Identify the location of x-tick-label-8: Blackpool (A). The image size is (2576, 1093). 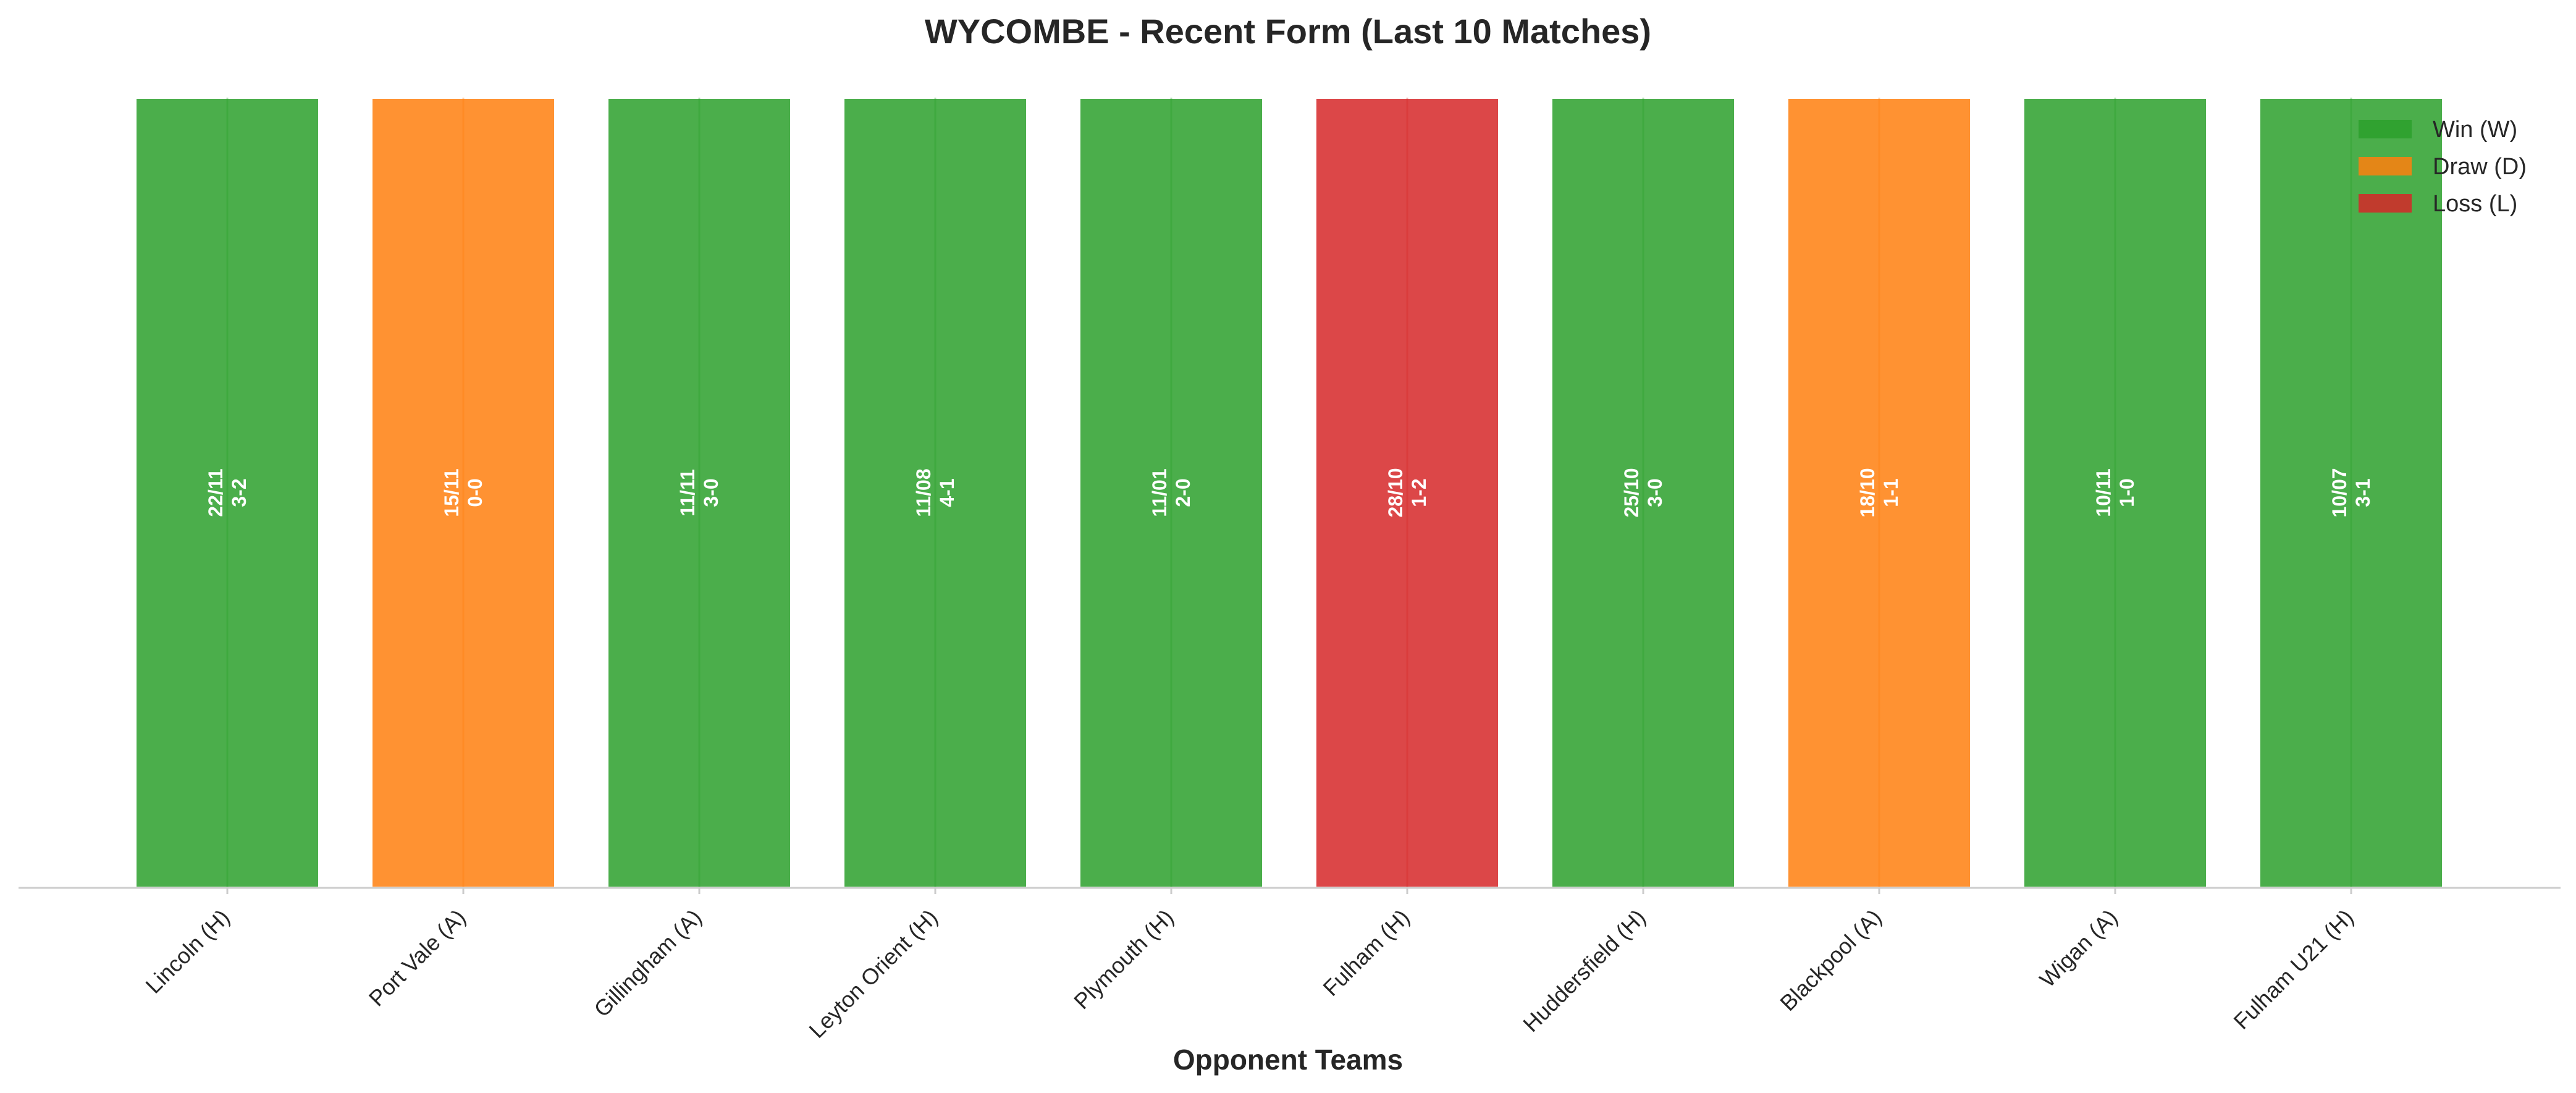
(1830, 961).